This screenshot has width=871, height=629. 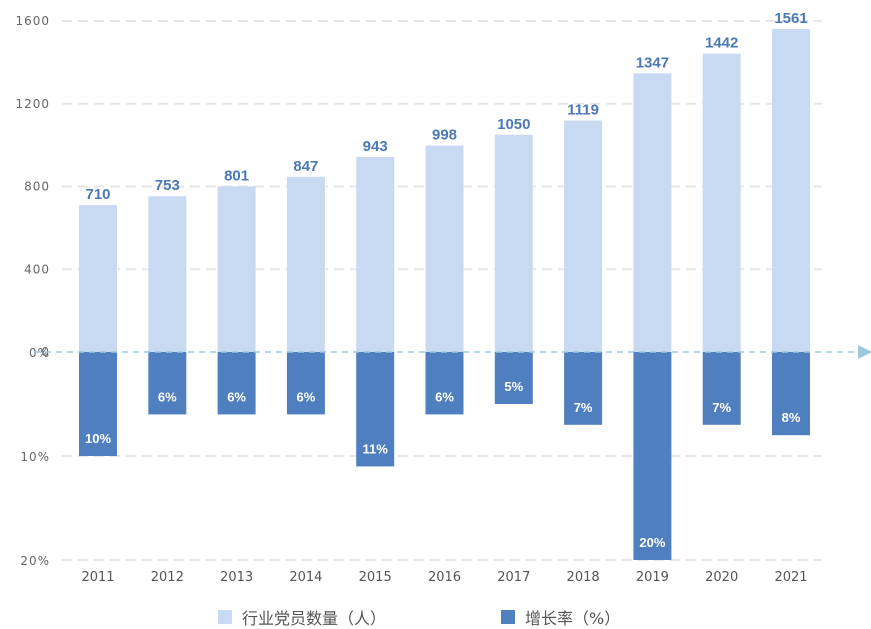 I want to click on data-label-members: 847, so click(x=305, y=166).